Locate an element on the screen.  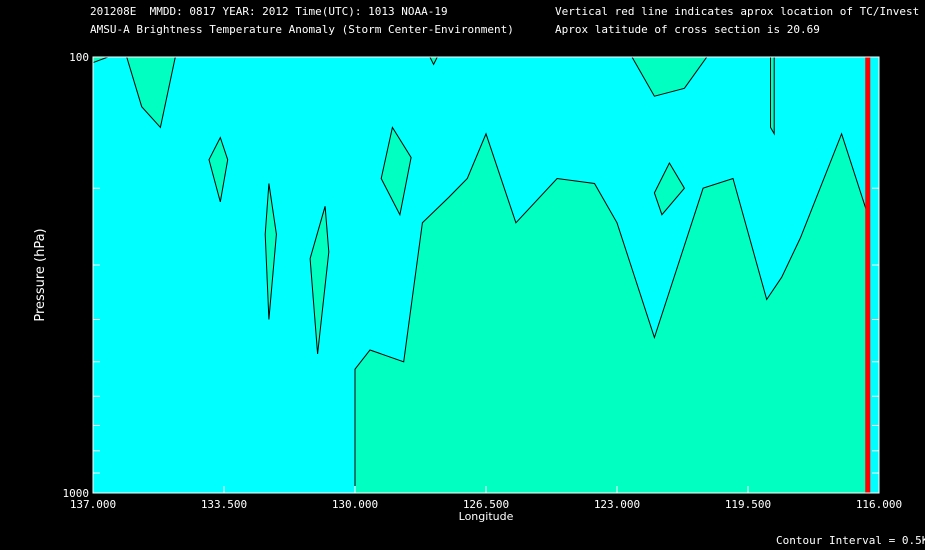
x-axis-title: Longitude is located at coordinates (486, 516).